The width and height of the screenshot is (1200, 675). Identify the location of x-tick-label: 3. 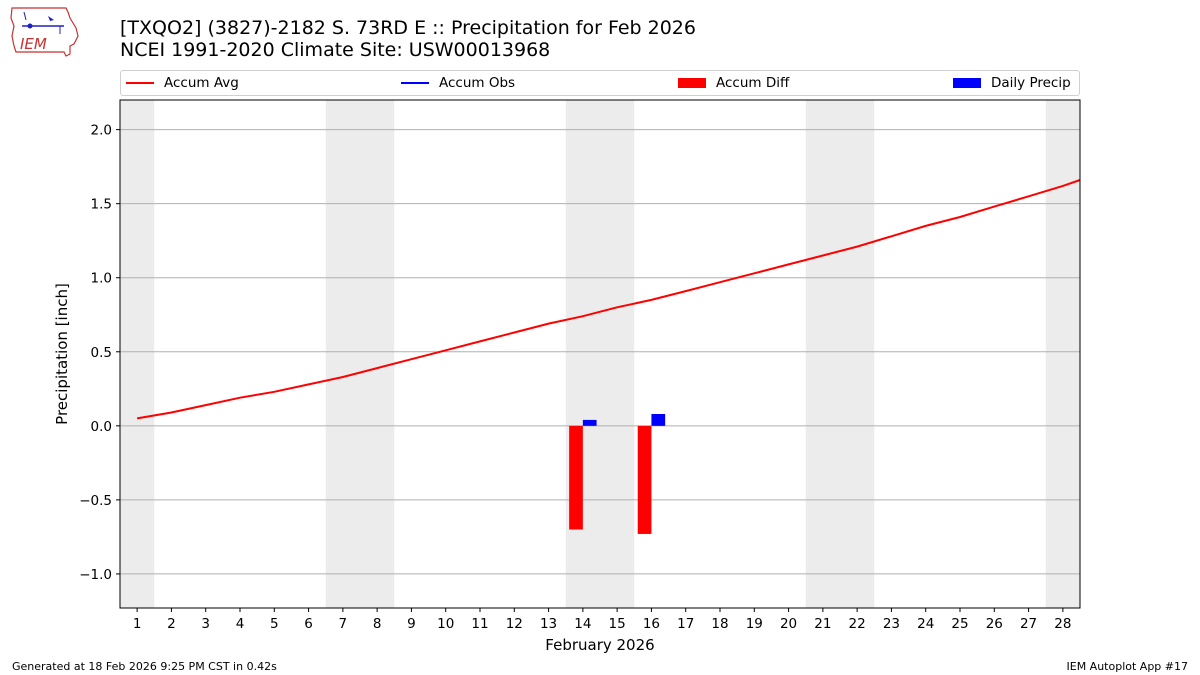
(205, 624).